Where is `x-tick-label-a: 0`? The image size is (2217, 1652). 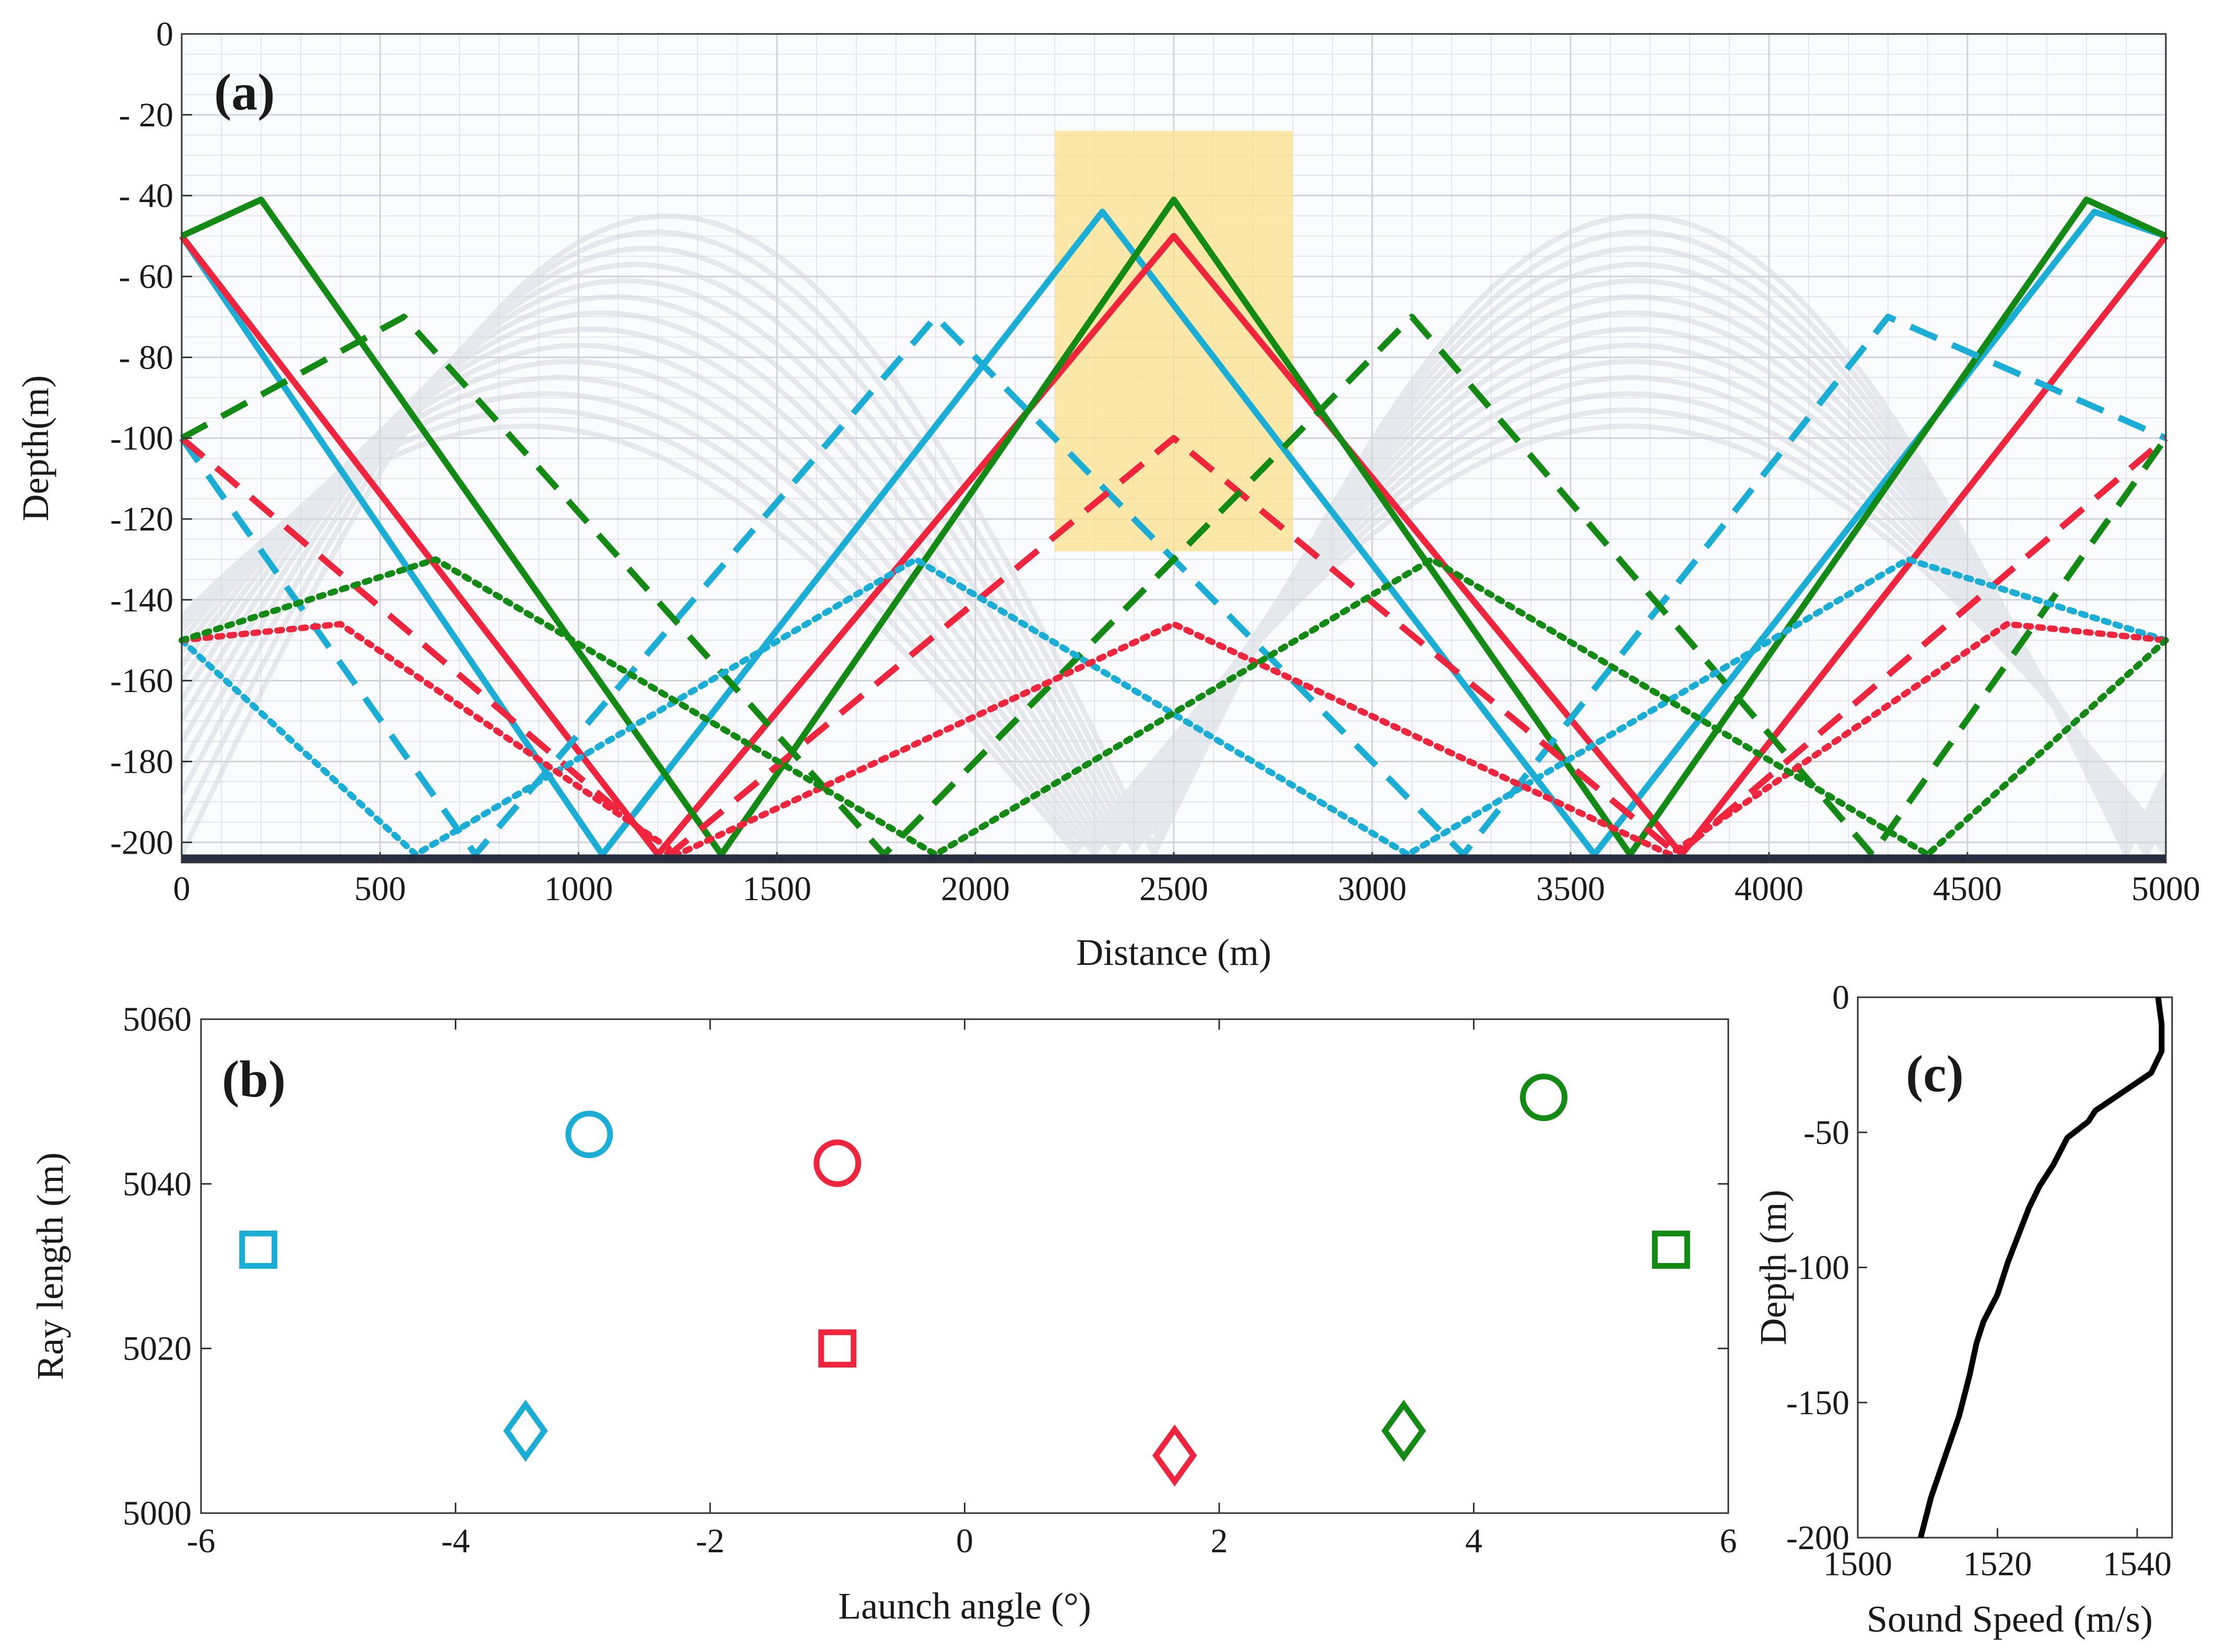 x-tick-label-a: 0 is located at coordinates (182, 889).